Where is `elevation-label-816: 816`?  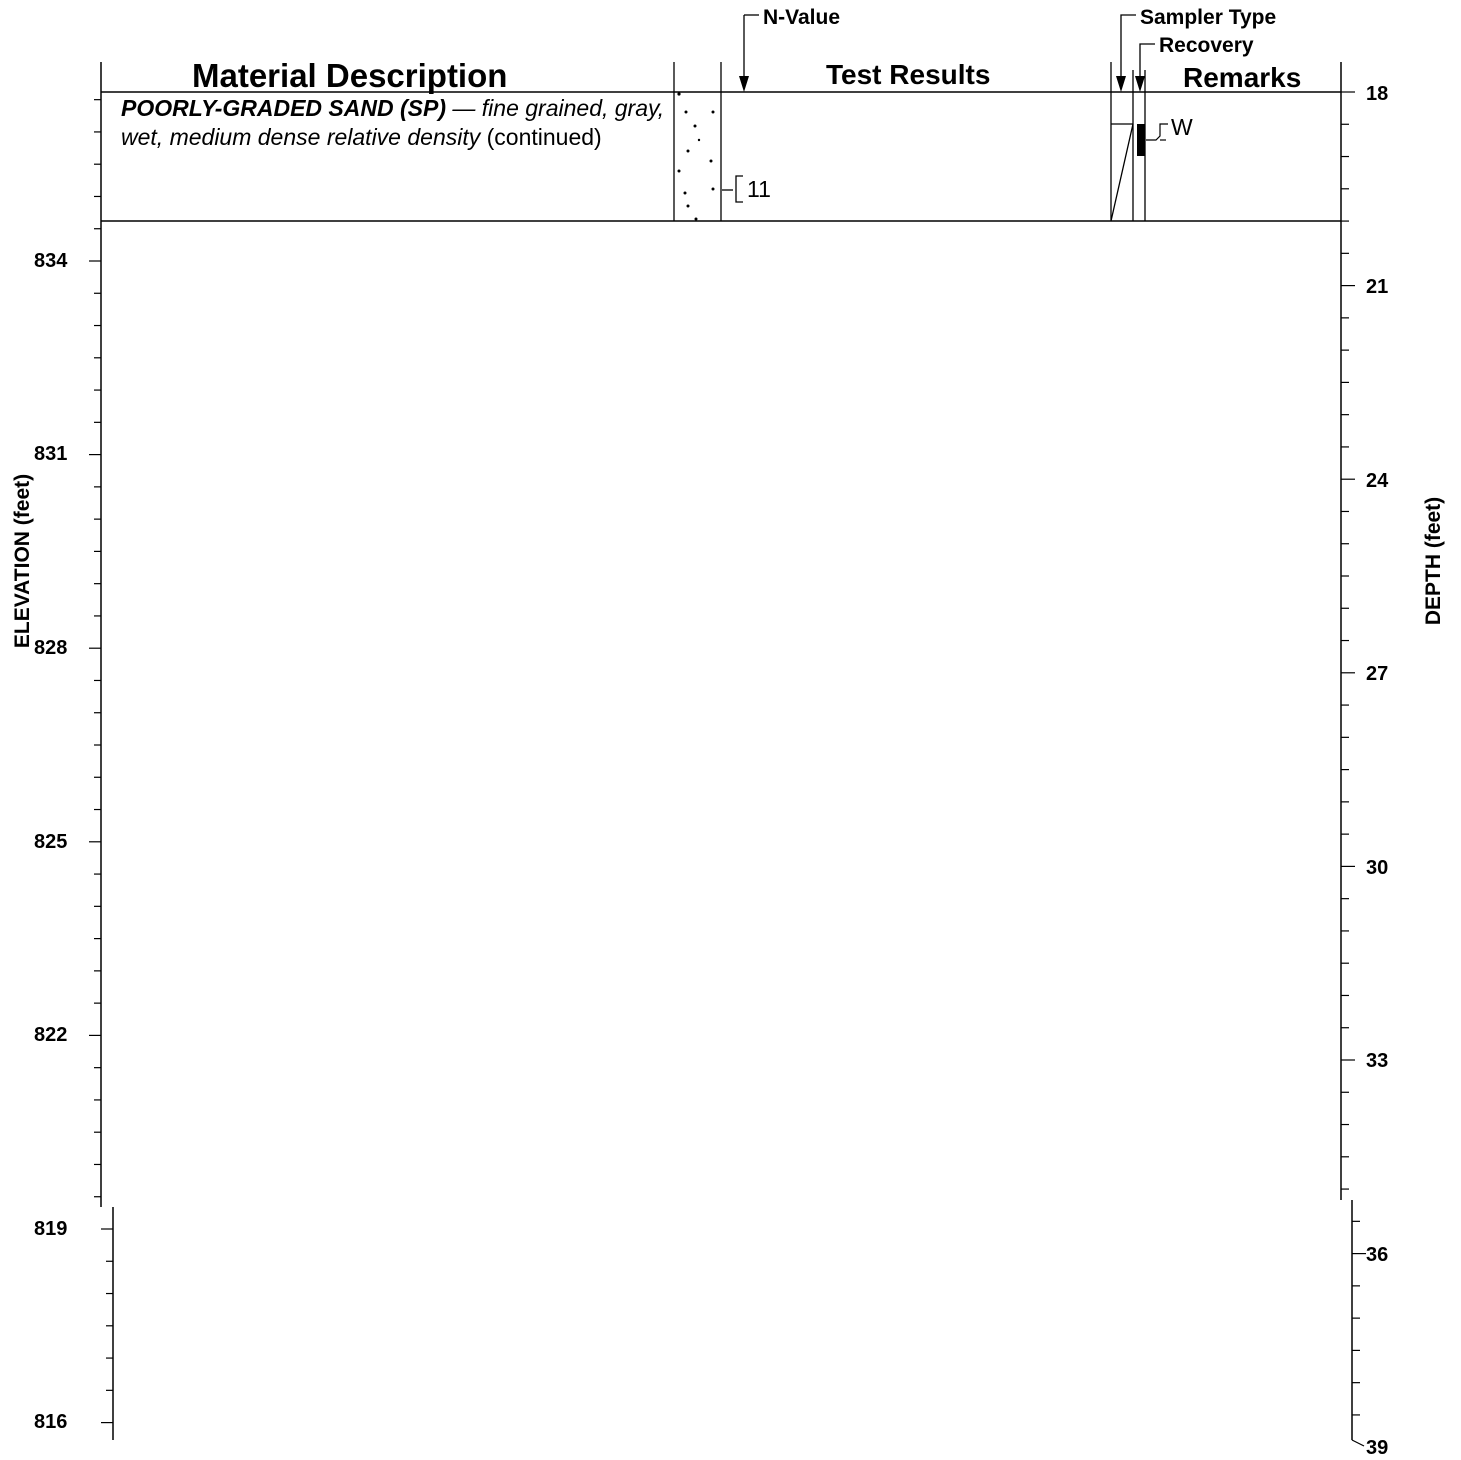 elevation-label-816: 816 is located at coordinates (51, 1422).